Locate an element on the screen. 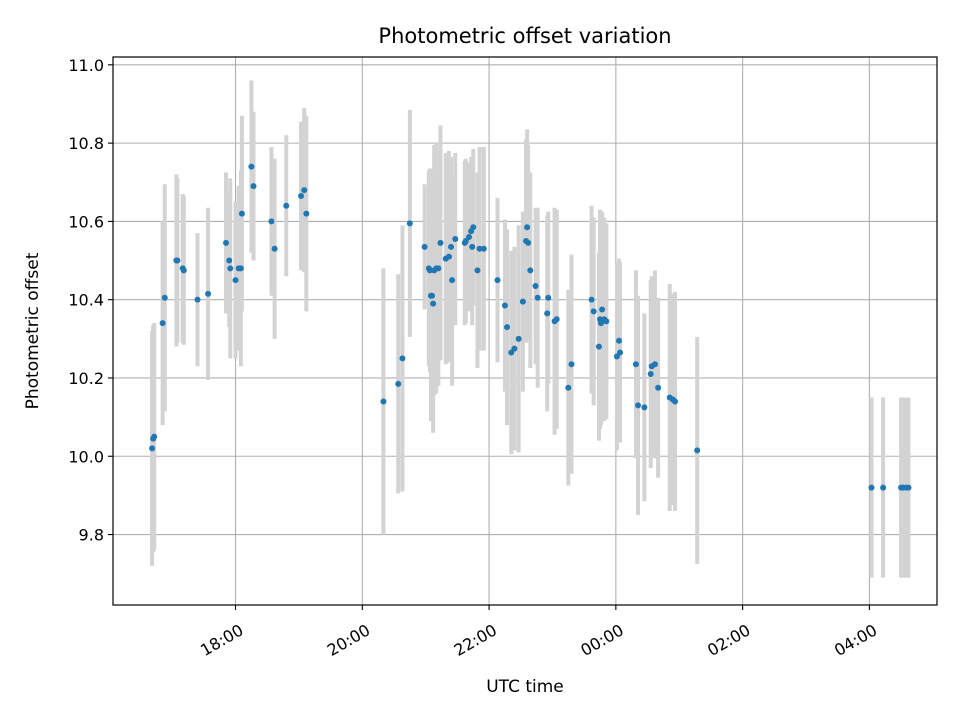 This screenshot has width=960, height=720. x-axis-title: UTC time is located at coordinates (525, 687).